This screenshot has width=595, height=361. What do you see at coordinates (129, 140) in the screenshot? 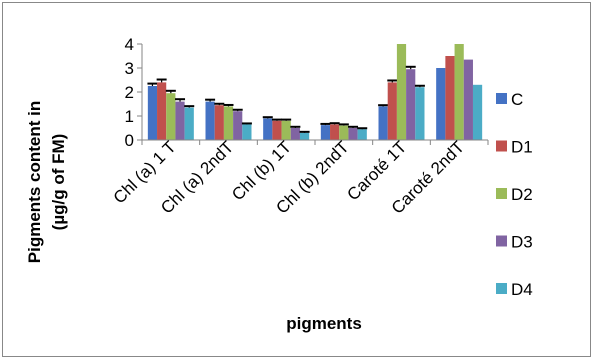
I see `y-tick-label: 0` at bounding box center [129, 140].